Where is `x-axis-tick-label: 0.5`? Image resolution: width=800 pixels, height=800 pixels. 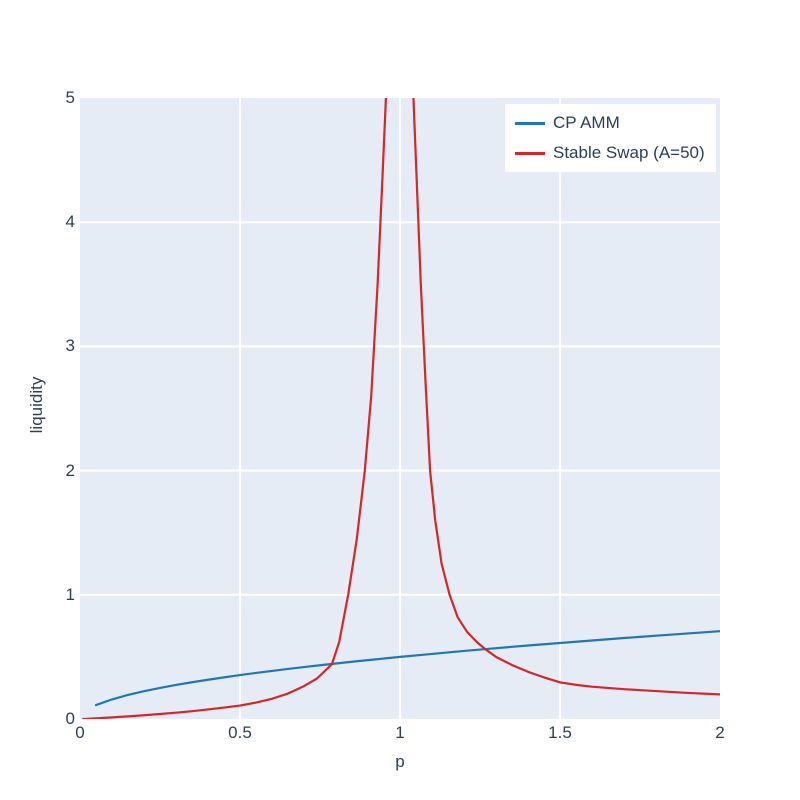
x-axis-tick-label: 0.5 is located at coordinates (240, 732).